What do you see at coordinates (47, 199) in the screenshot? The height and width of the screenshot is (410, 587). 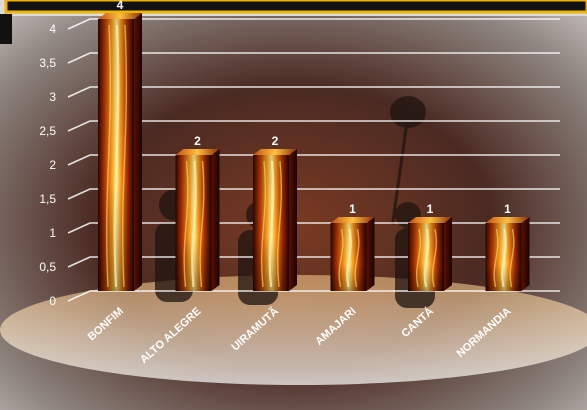 I see `y-tick-label: 1,5` at bounding box center [47, 199].